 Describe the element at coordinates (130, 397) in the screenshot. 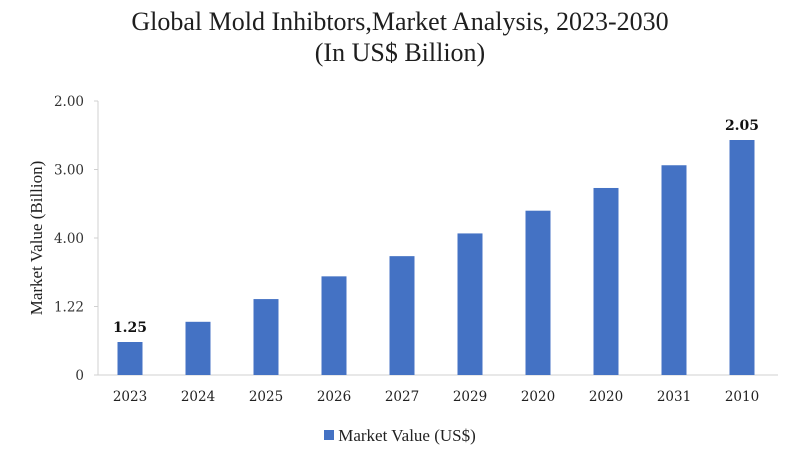

I see `x-tick-label: 2023` at that location.